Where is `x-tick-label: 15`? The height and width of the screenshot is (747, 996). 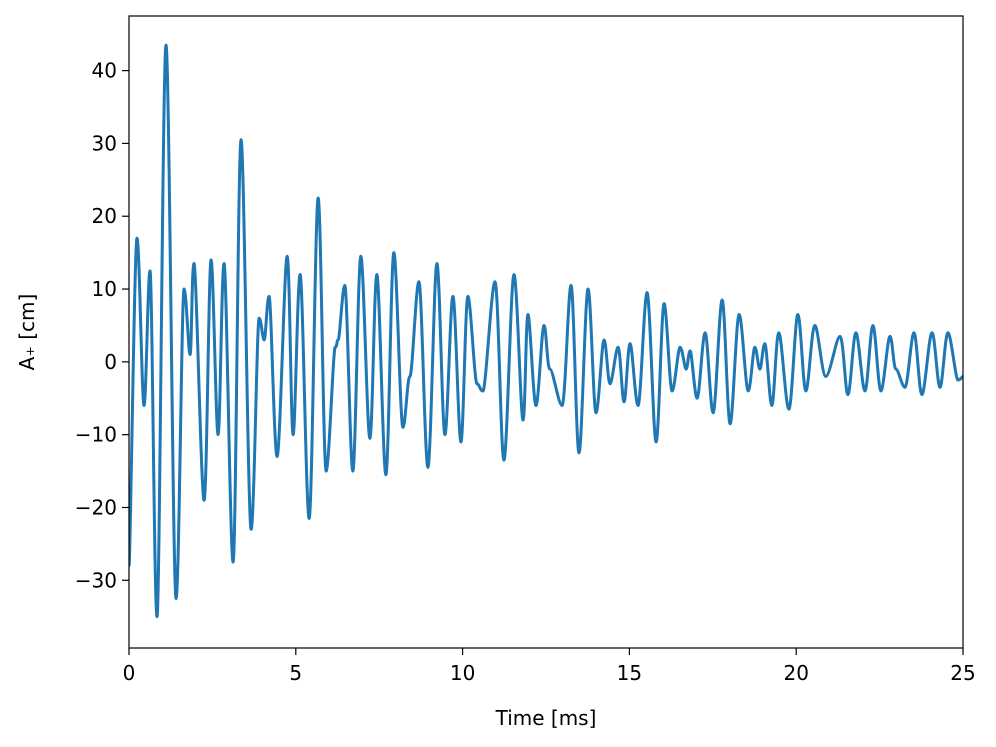
x-tick-label: 15 is located at coordinates (629, 673).